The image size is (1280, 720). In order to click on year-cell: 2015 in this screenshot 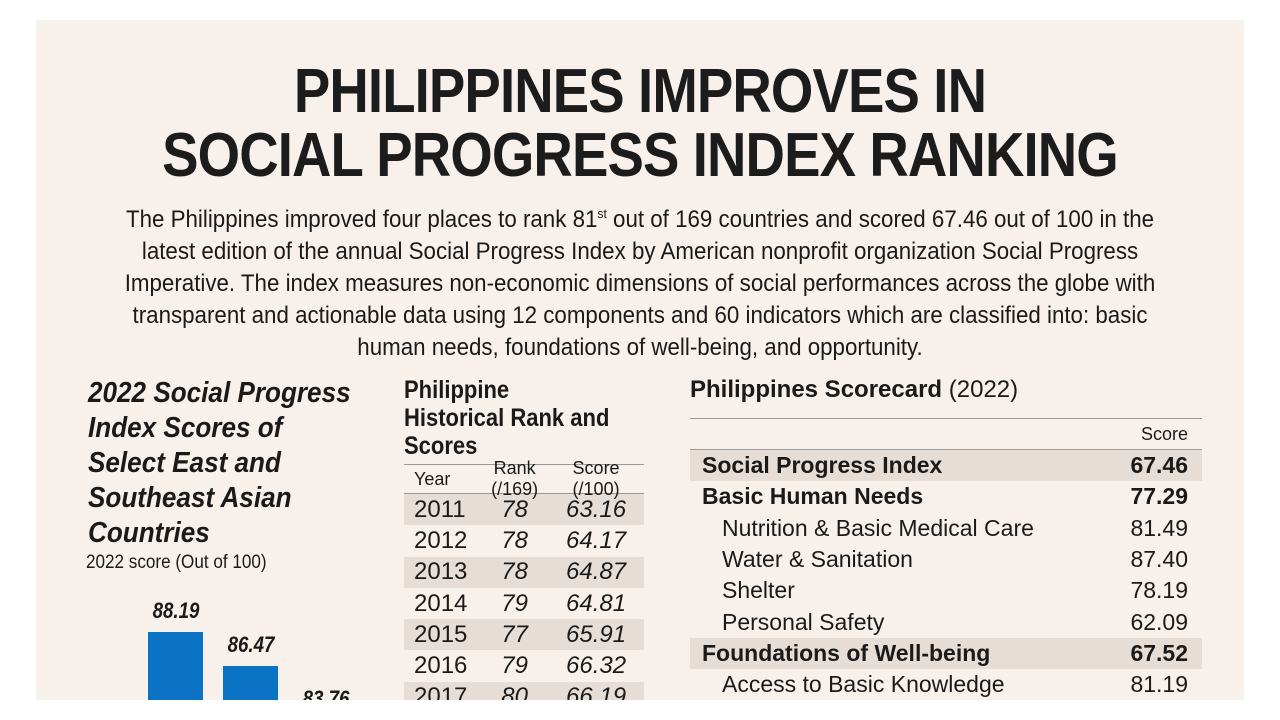, I will do `click(441, 634)`.